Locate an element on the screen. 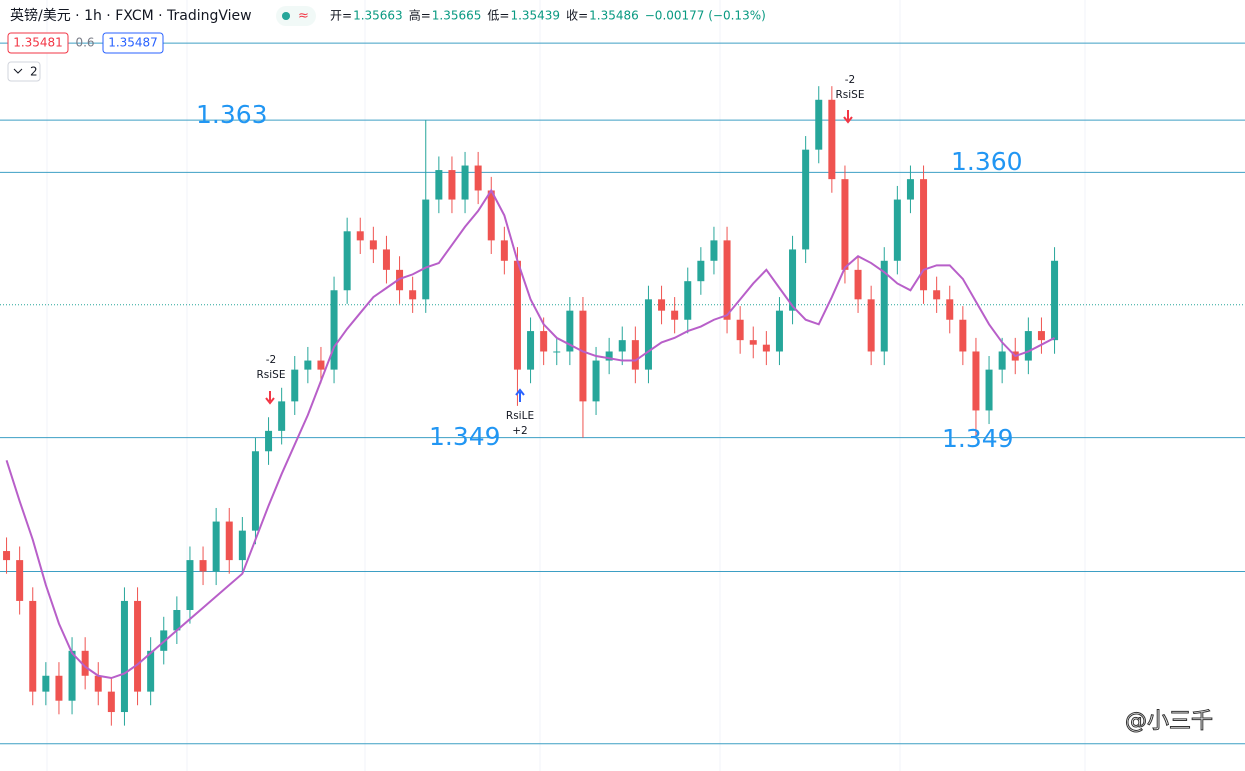 This screenshot has width=1245, height=771. buy-arrow is located at coordinates (520, 395).